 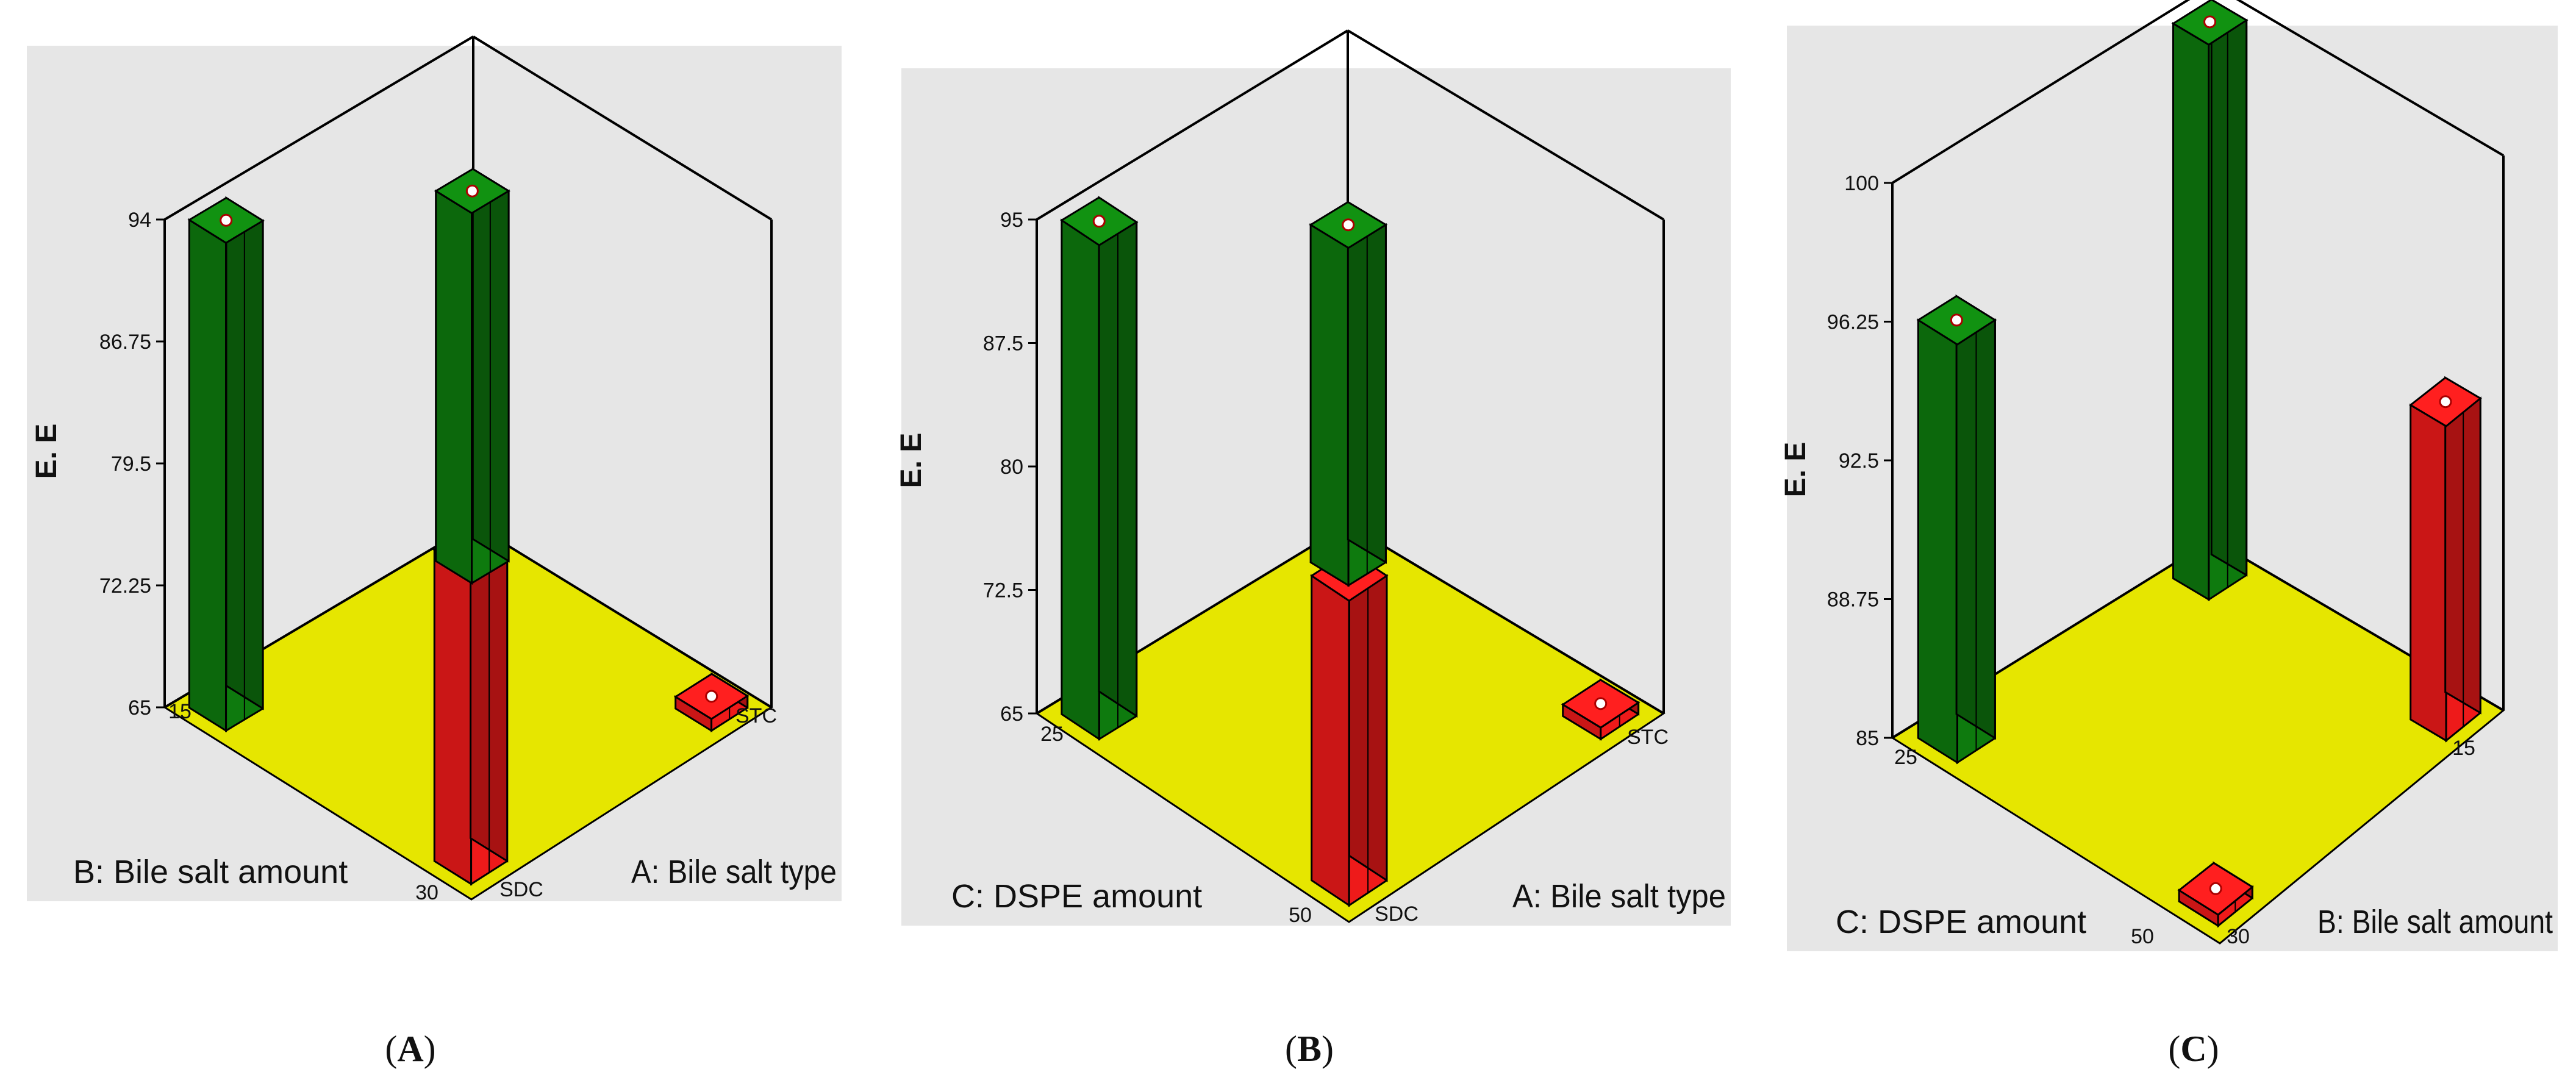 I want to click on y-tick-label: 72.25, so click(x=125, y=586).